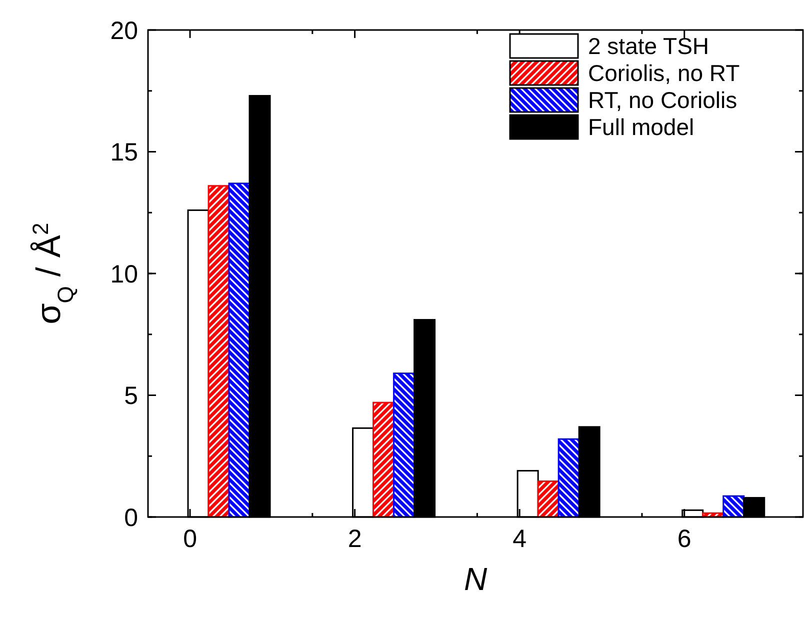 The height and width of the screenshot is (619, 805). I want to click on y-tick-label: 20, so click(124, 30).